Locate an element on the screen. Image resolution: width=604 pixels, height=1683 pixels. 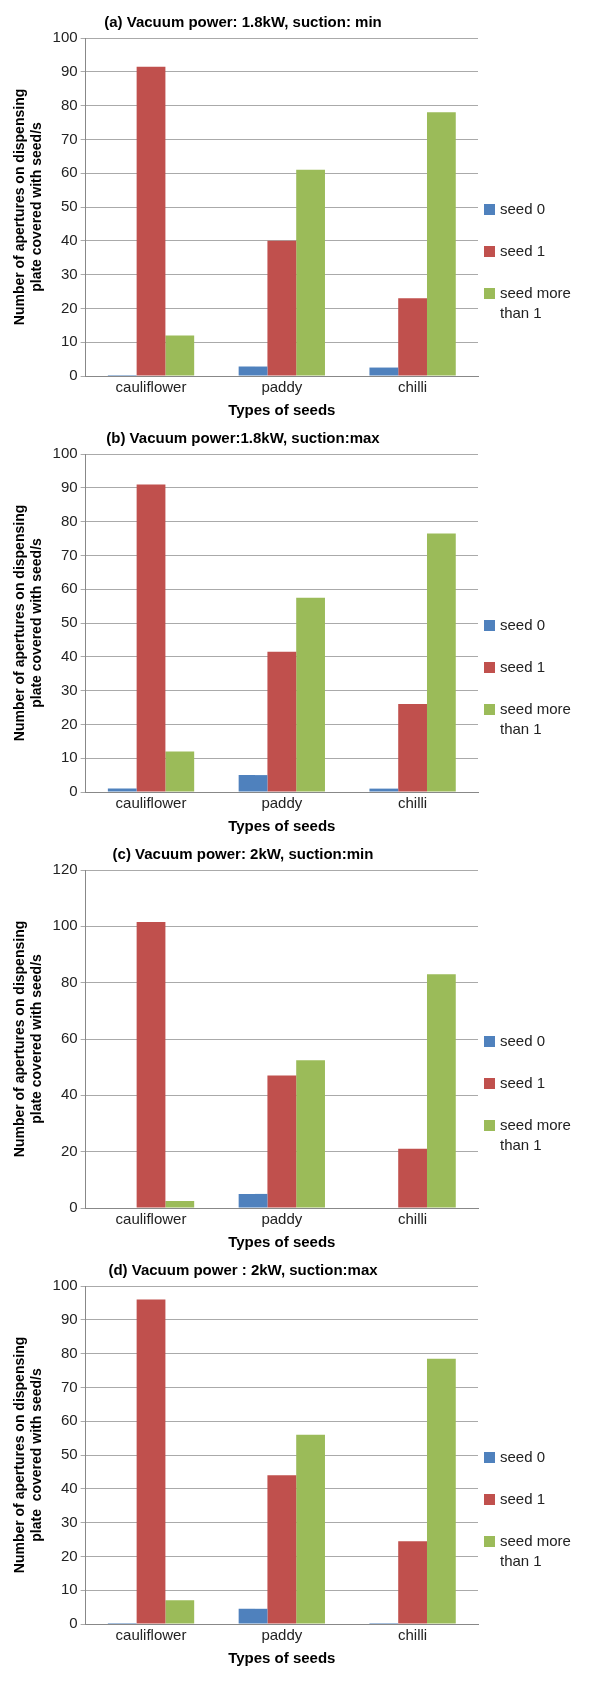
chart-title: (a) Vacuum power: 1.8kW, suction: min is located at coordinates (243, 22).